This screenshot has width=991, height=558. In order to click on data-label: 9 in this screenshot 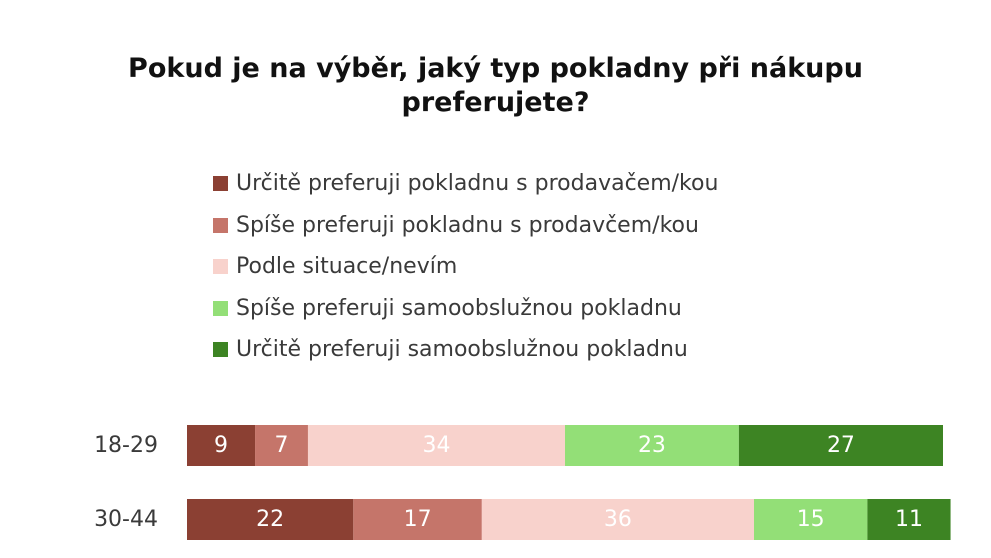, I will do `click(221, 445)`.